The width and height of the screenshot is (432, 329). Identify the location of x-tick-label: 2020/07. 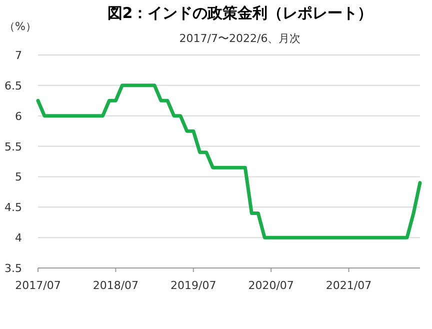
(271, 285).